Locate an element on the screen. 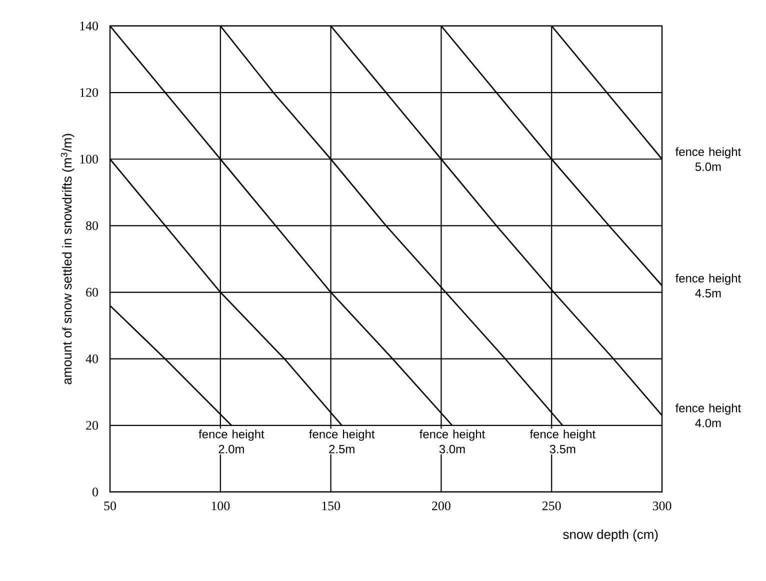 Image resolution: width=766 pixels, height=581 pixels. series-label: fence height 4.5m is located at coordinates (708, 286).